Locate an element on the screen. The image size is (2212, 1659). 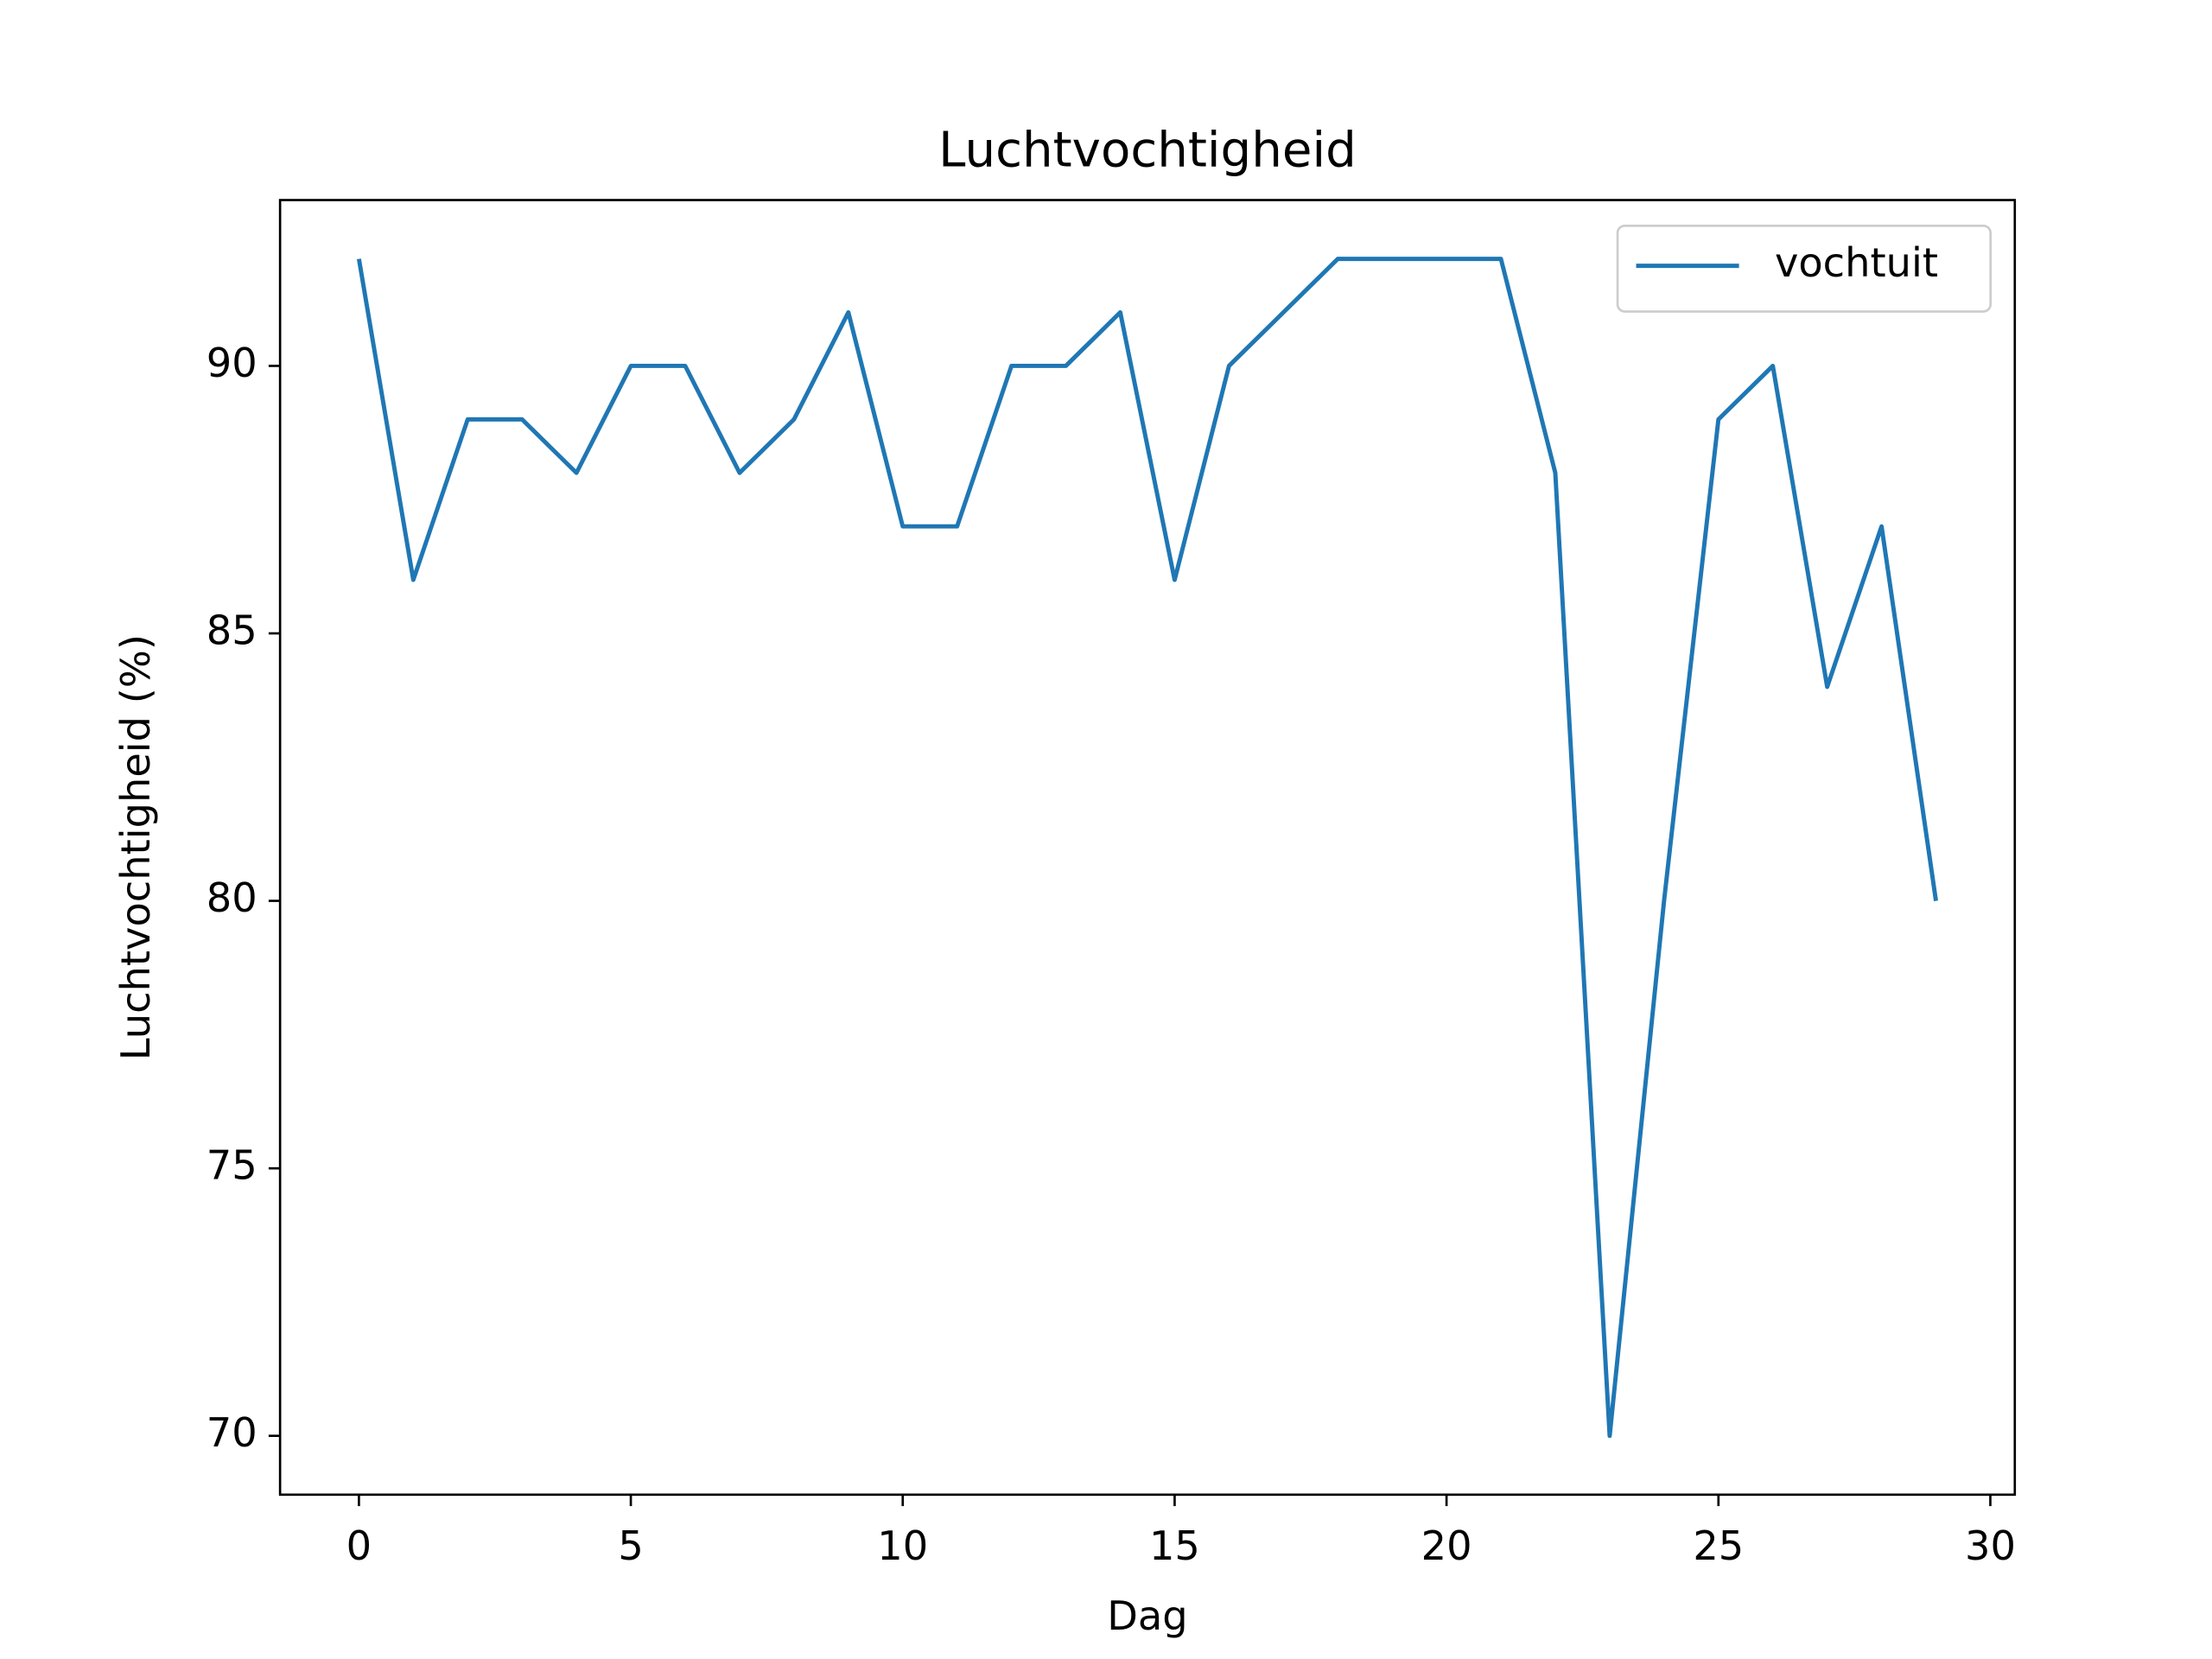
x-axis-label: Dag is located at coordinates (1147, 1615).